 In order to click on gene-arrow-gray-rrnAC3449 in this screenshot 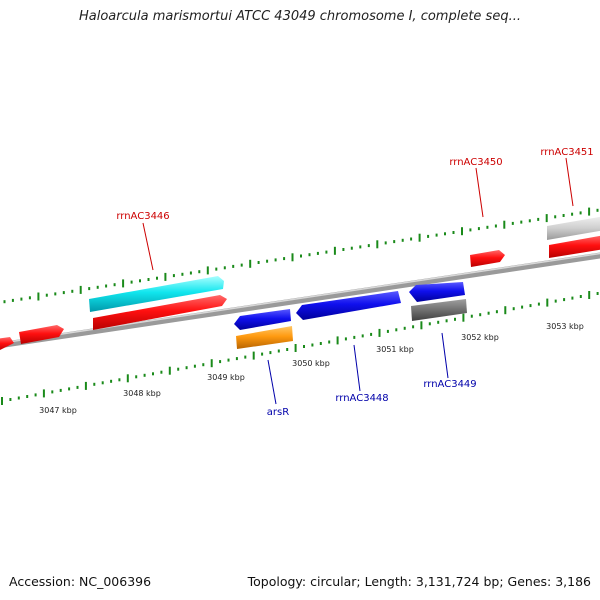, I will do `click(439, 310)`.